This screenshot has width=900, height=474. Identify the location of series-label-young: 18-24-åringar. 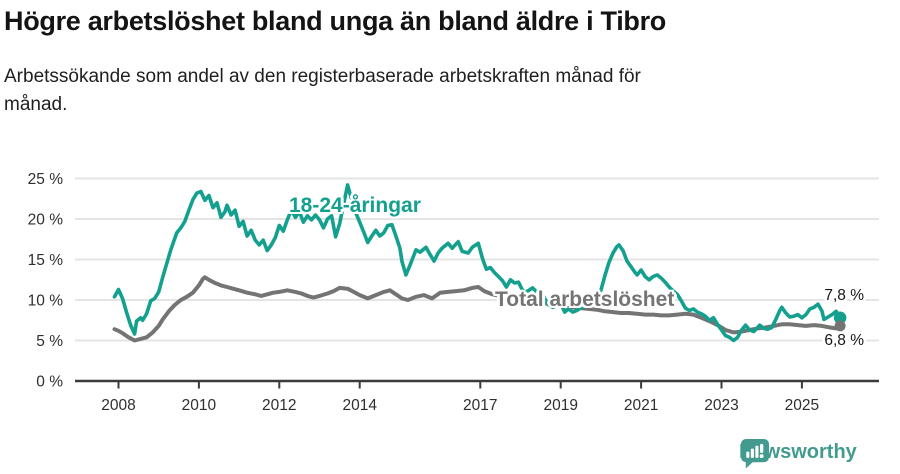
(355, 205).